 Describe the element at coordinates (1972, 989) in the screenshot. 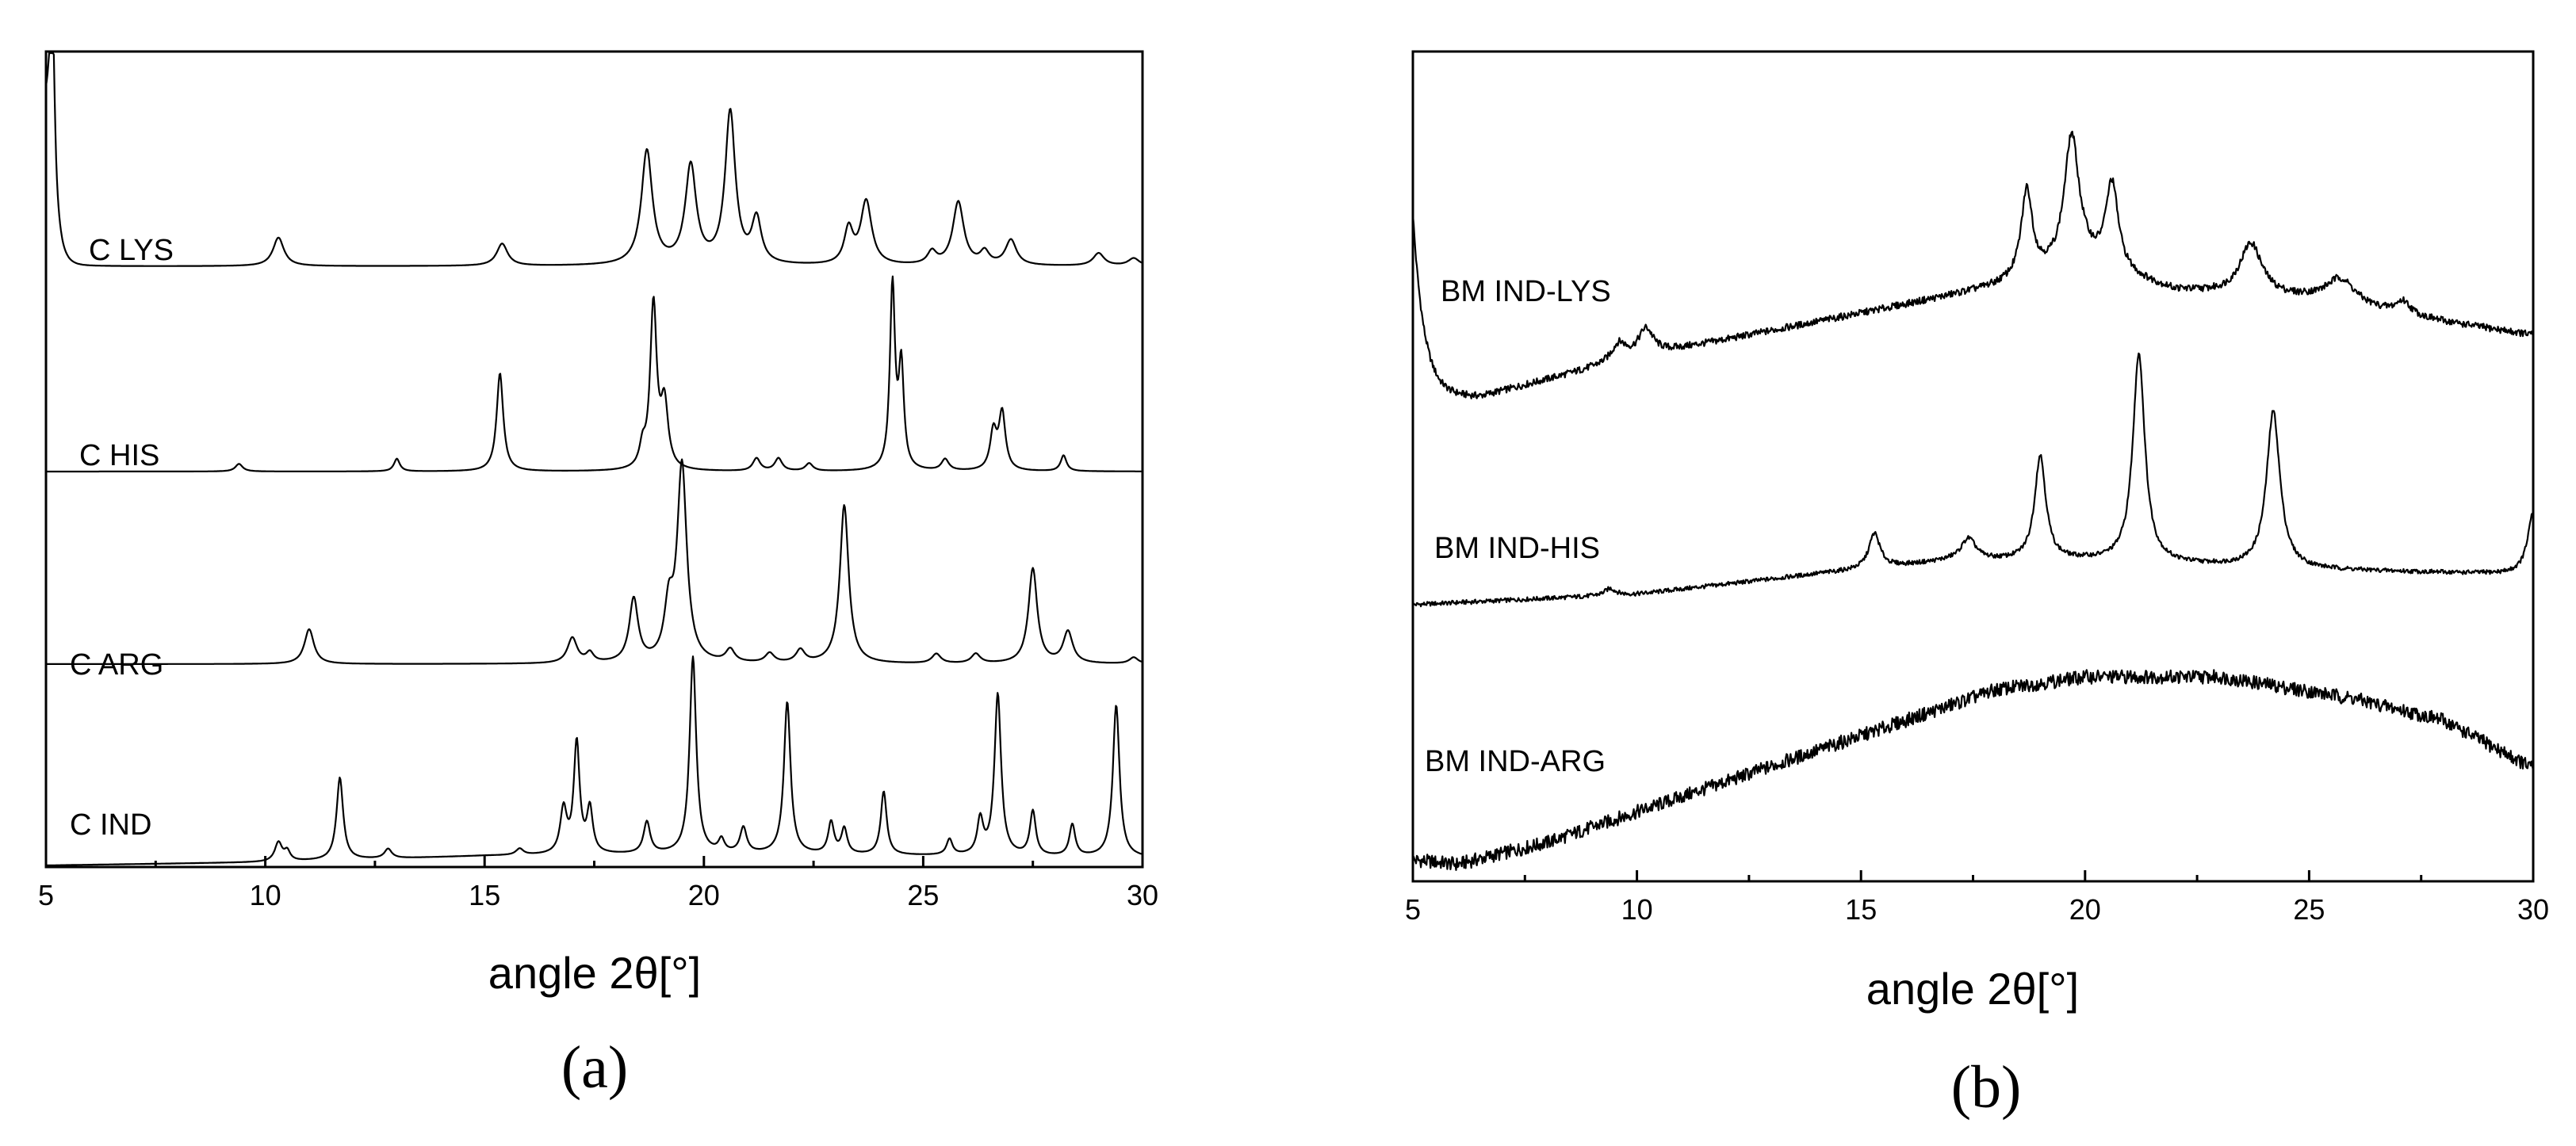

I see `panel-b-x-axis-title: angle 2θ[°]` at that location.